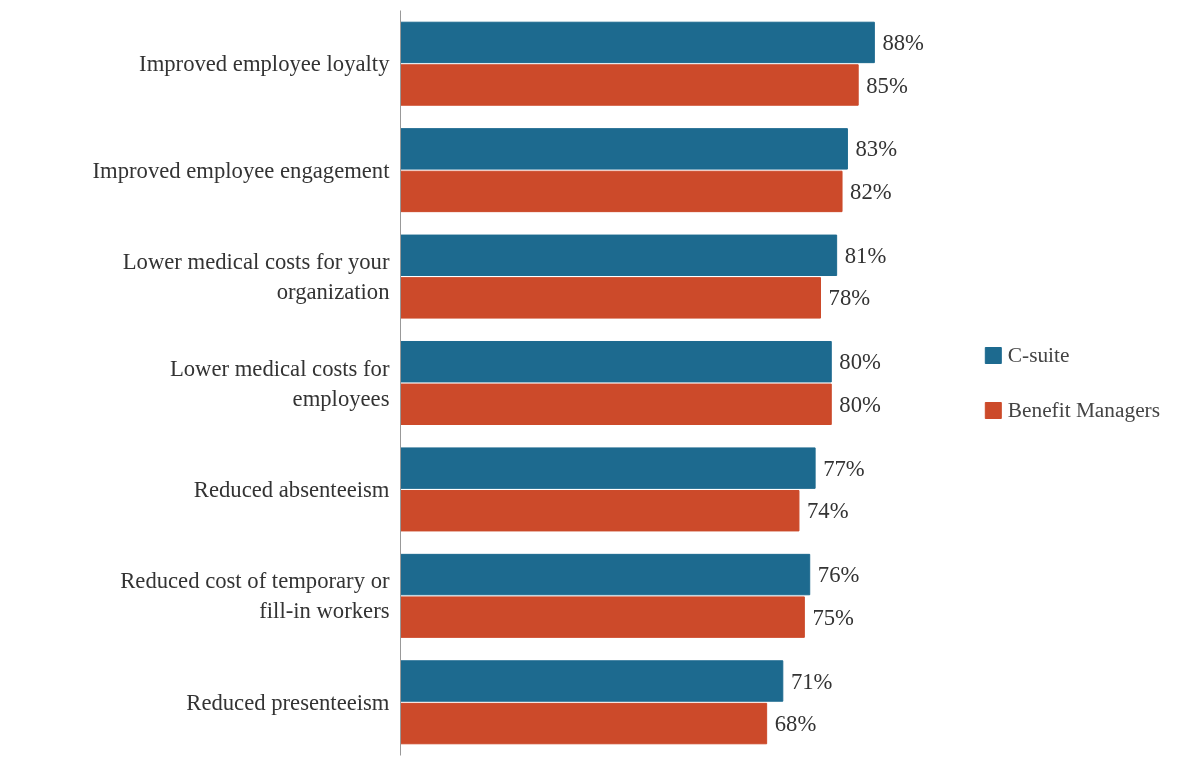 This screenshot has width=1197, height=764. What do you see at coordinates (279, 383) in the screenshot?
I see `y-tick-label: Lower medical costs for employees` at bounding box center [279, 383].